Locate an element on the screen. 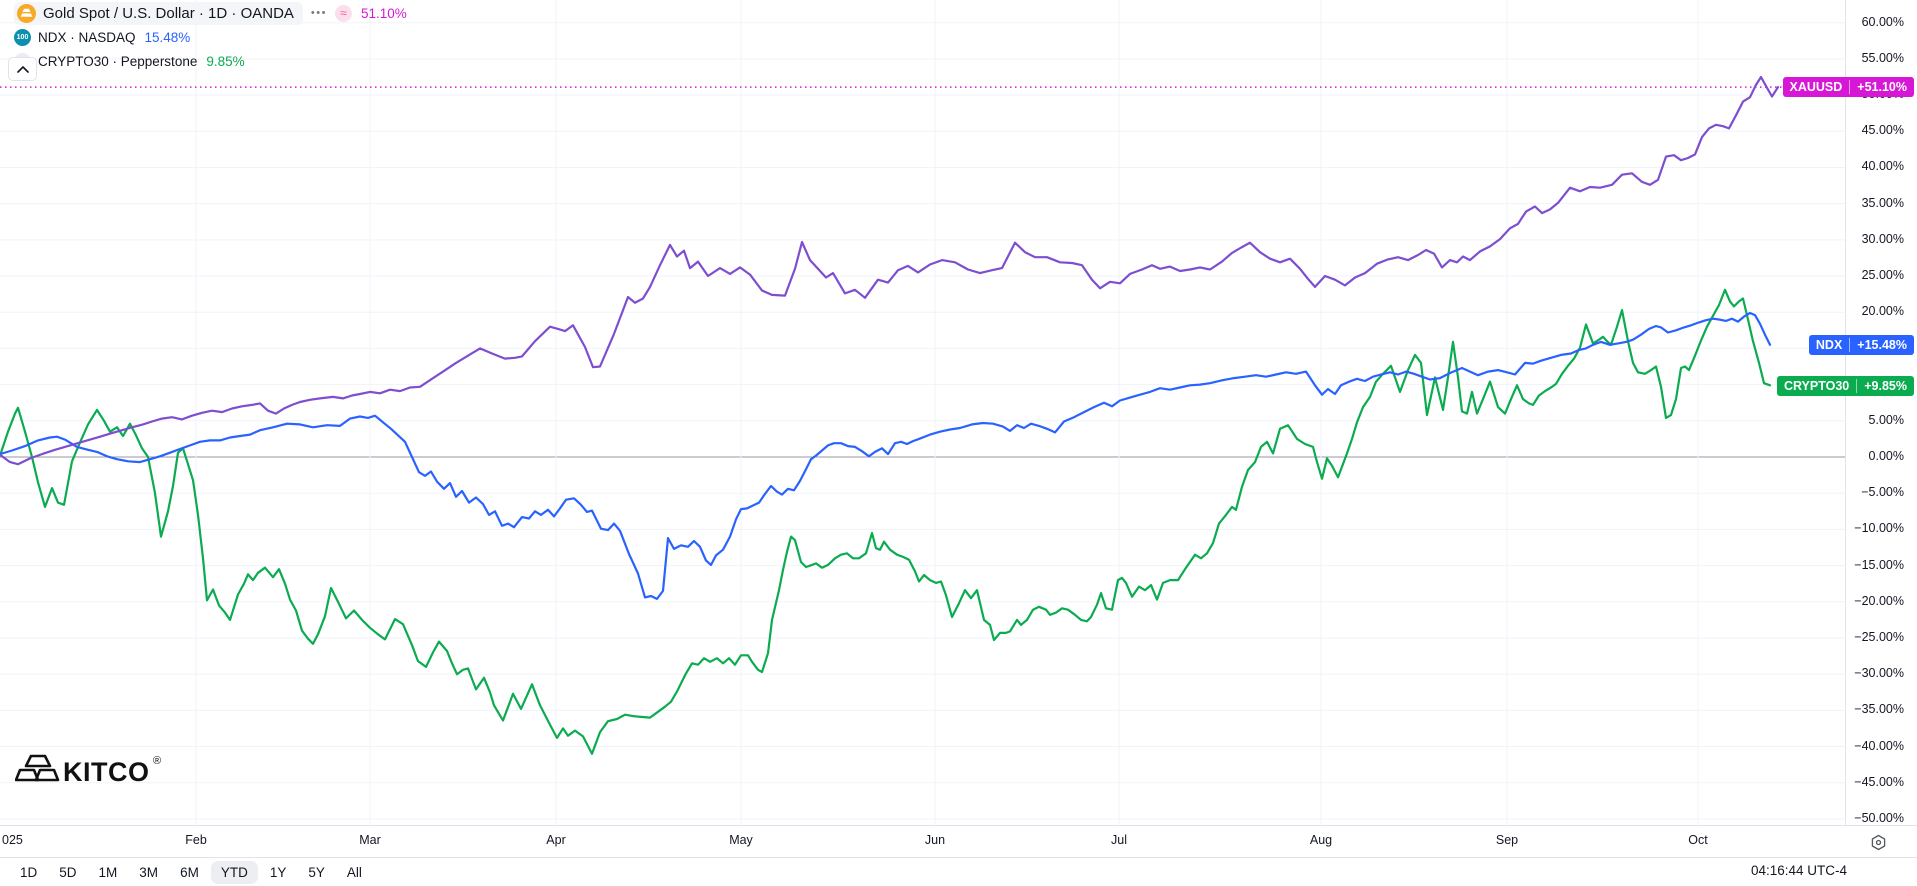 The width and height of the screenshot is (1917, 886). y-axis-tick: −5.00% is located at coordinates (1882, 492).